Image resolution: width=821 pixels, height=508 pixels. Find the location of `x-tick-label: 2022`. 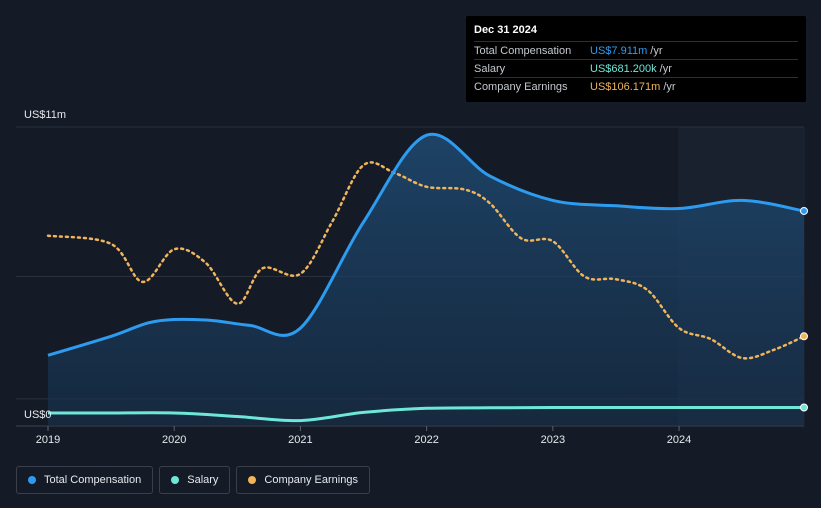

x-tick-label: 2022 is located at coordinates (426, 440).